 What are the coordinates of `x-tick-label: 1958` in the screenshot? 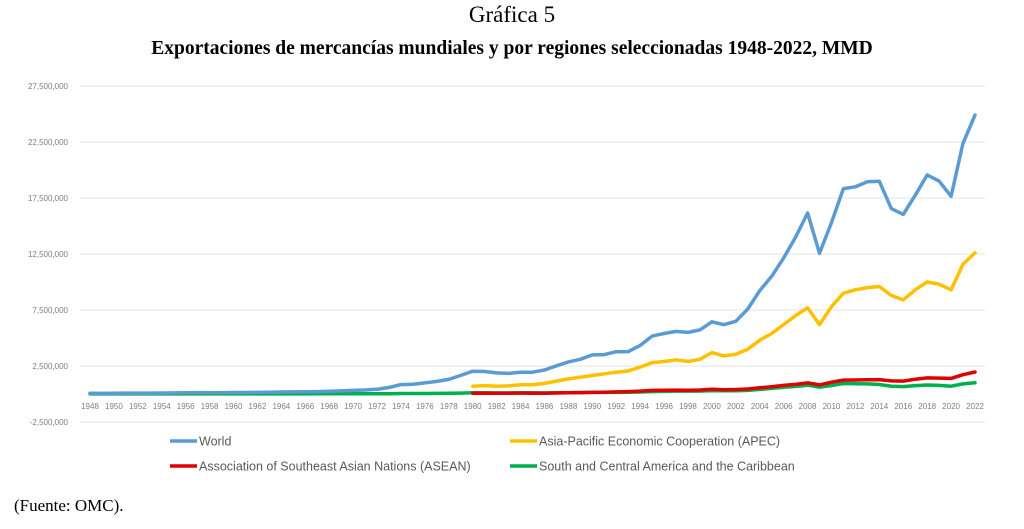 It's located at (210, 406).